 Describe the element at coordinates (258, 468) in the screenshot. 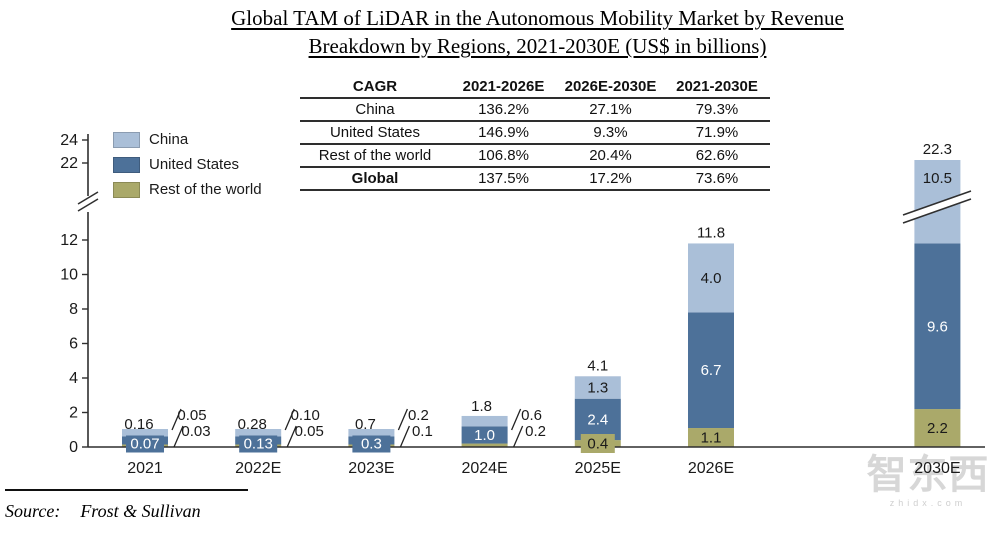

I see `x-axis-label: 2022E` at that location.